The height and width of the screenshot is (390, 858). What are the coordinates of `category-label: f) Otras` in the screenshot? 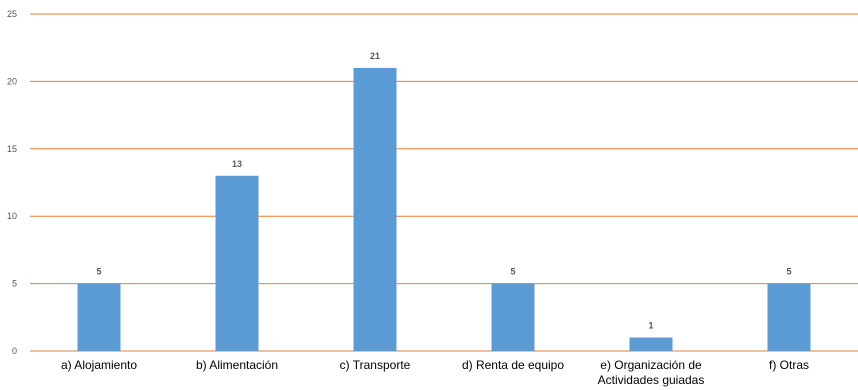 It's located at (789, 365).